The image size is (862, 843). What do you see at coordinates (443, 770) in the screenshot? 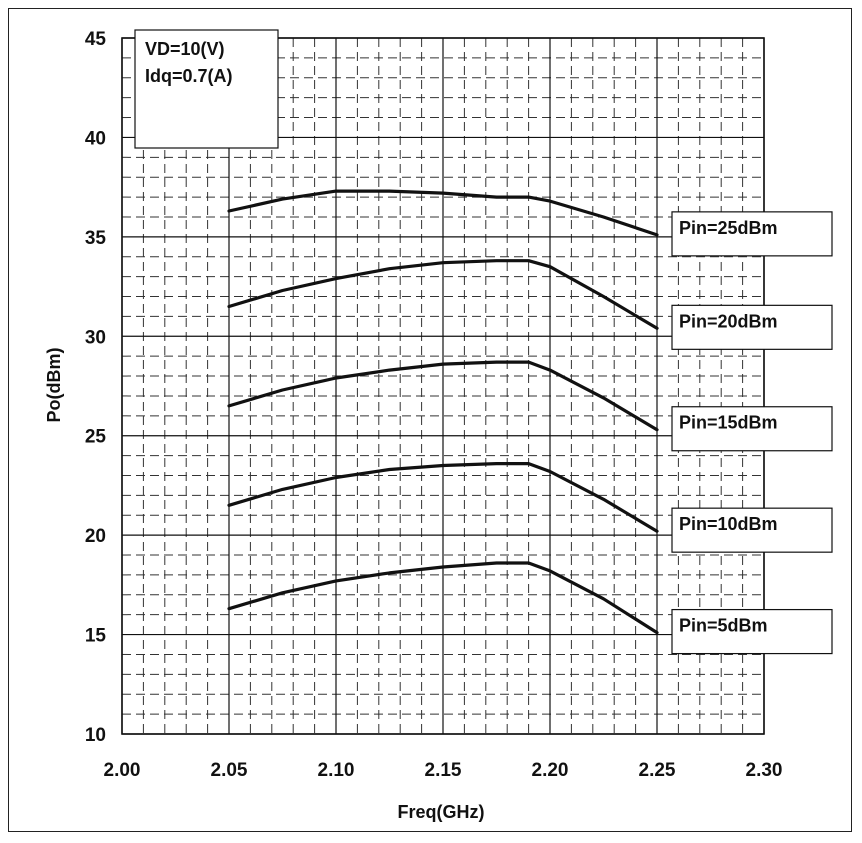
I see `x-tick-label: 2.15` at bounding box center [443, 770].